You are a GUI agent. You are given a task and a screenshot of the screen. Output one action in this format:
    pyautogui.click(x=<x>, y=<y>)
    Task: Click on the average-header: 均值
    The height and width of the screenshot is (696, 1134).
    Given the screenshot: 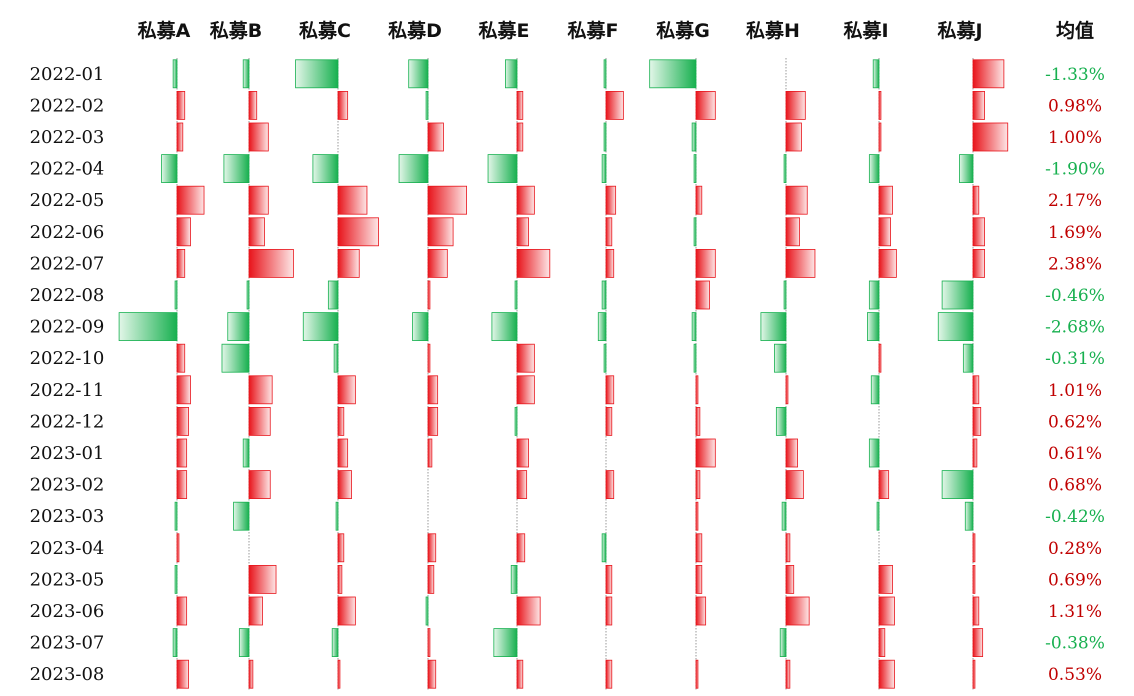 What is the action you would take?
    pyautogui.click(x=1075, y=30)
    